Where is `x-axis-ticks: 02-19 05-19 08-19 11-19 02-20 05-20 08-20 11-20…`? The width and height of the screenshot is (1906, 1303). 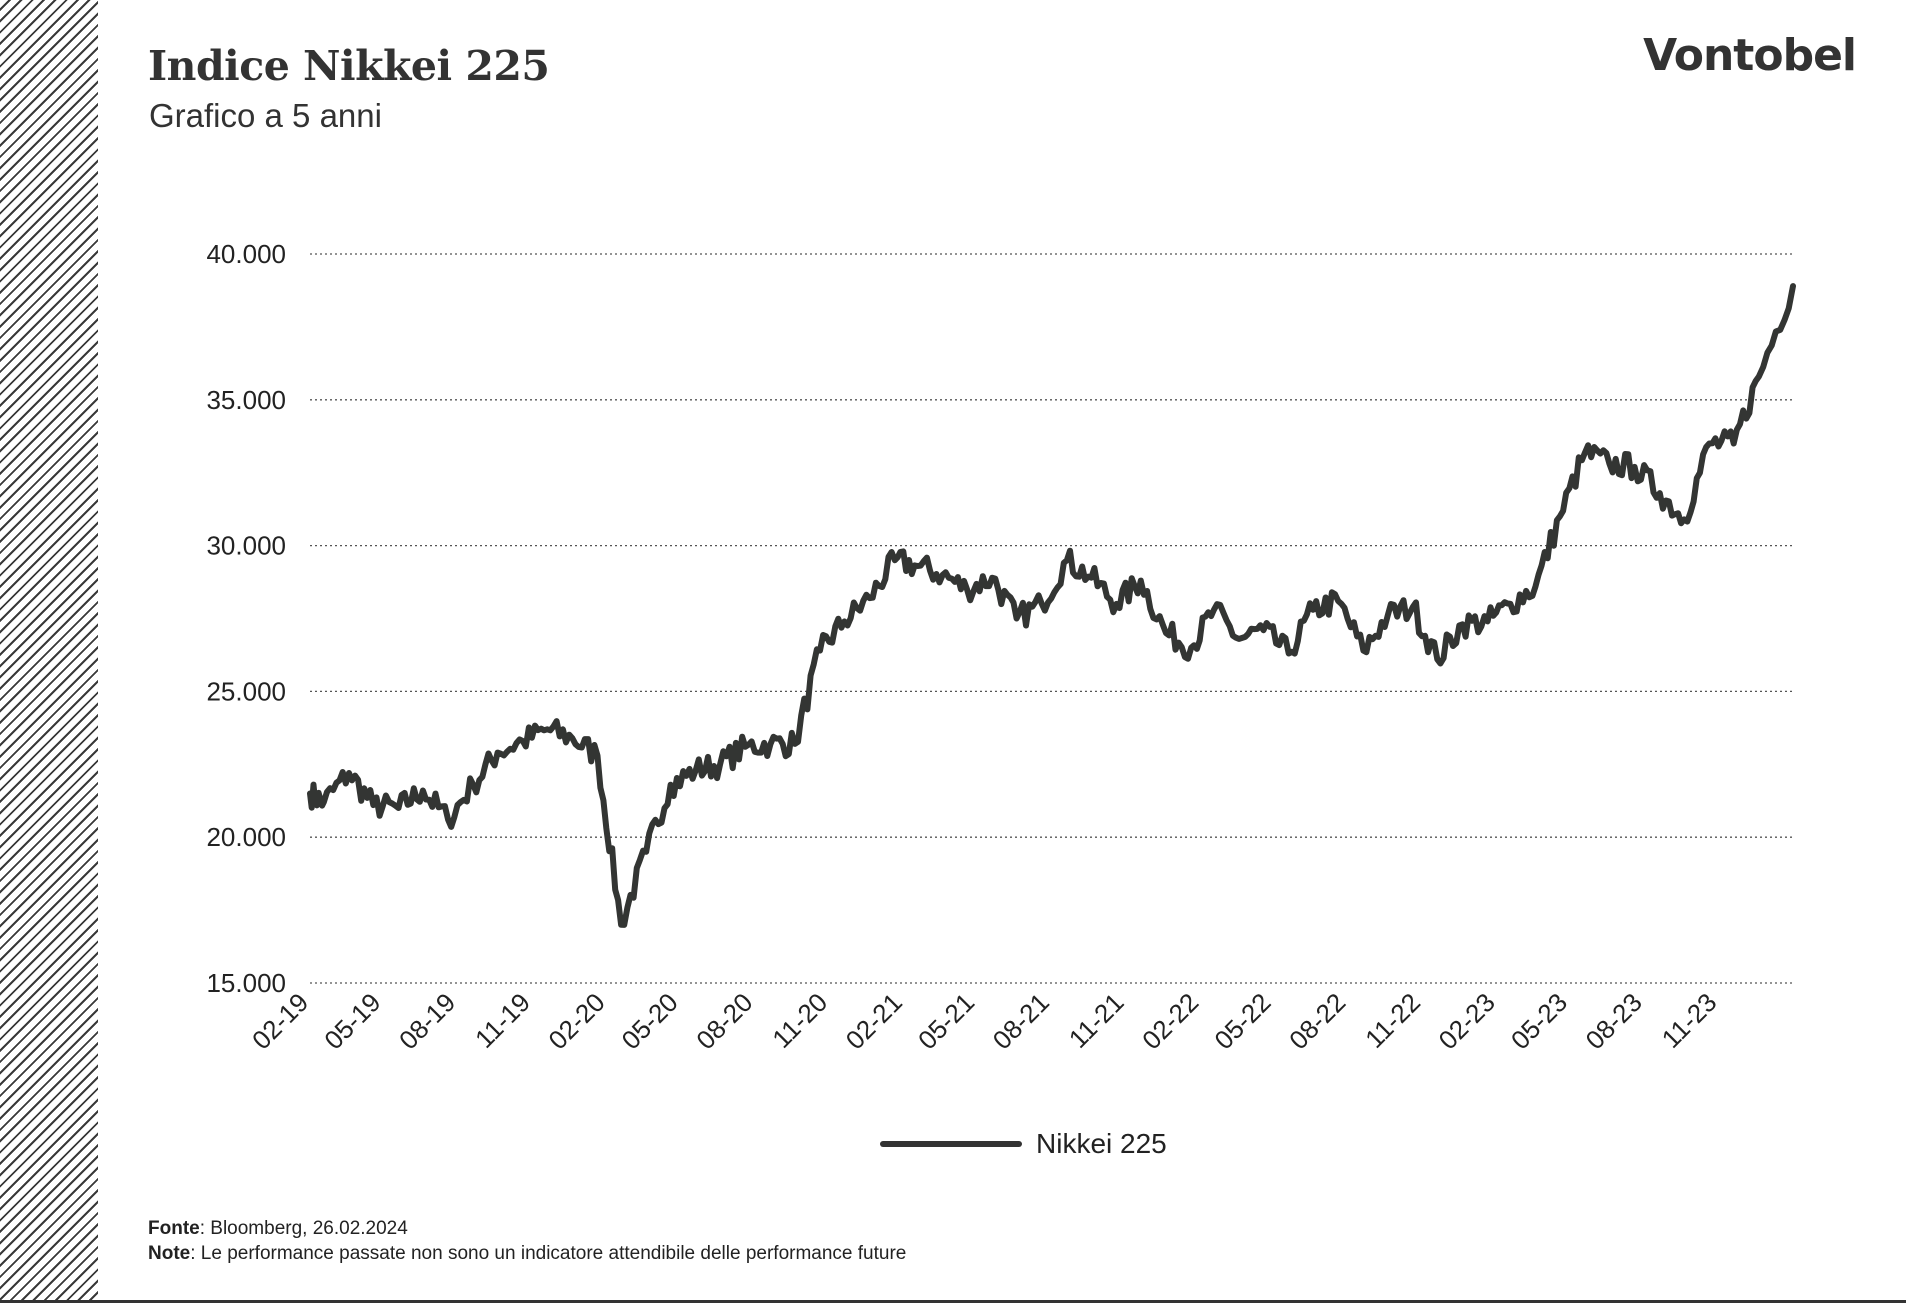
x-axis-ticks: 02-19 05-19 08-19 11-19 02-20 05-20 08-20 11-20… is located at coordinates (984, 1021).